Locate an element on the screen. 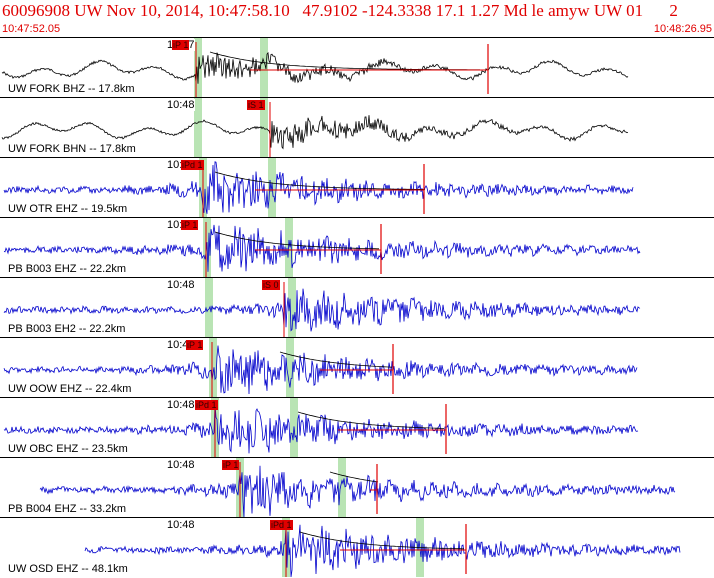  station-channel-label: UW FORK BHZ -- 17.8km is located at coordinates (71, 89).